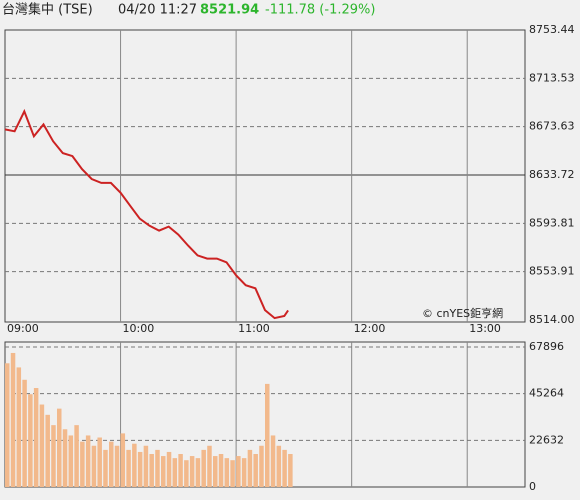 This screenshot has width=580, height=500. I want to click on y-tick-label: 22632, so click(546, 439).